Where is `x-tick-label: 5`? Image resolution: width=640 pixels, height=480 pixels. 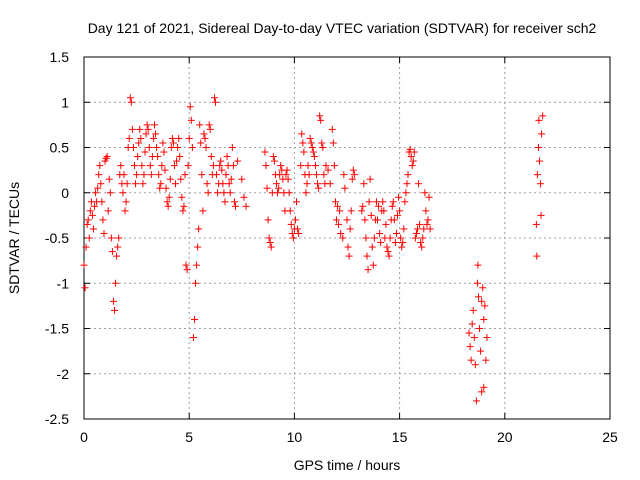 x-tick-label: 5 is located at coordinates (189, 437).